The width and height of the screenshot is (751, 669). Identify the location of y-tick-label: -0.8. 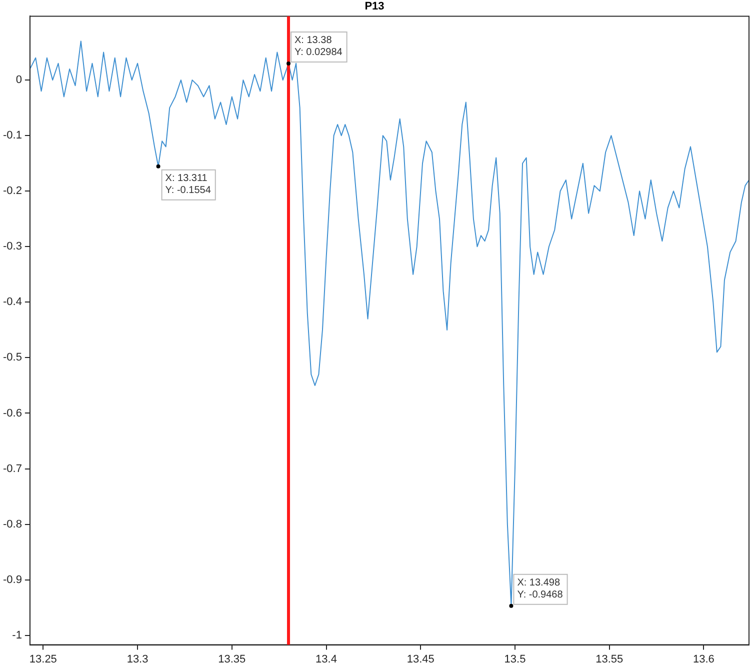
(12, 524).